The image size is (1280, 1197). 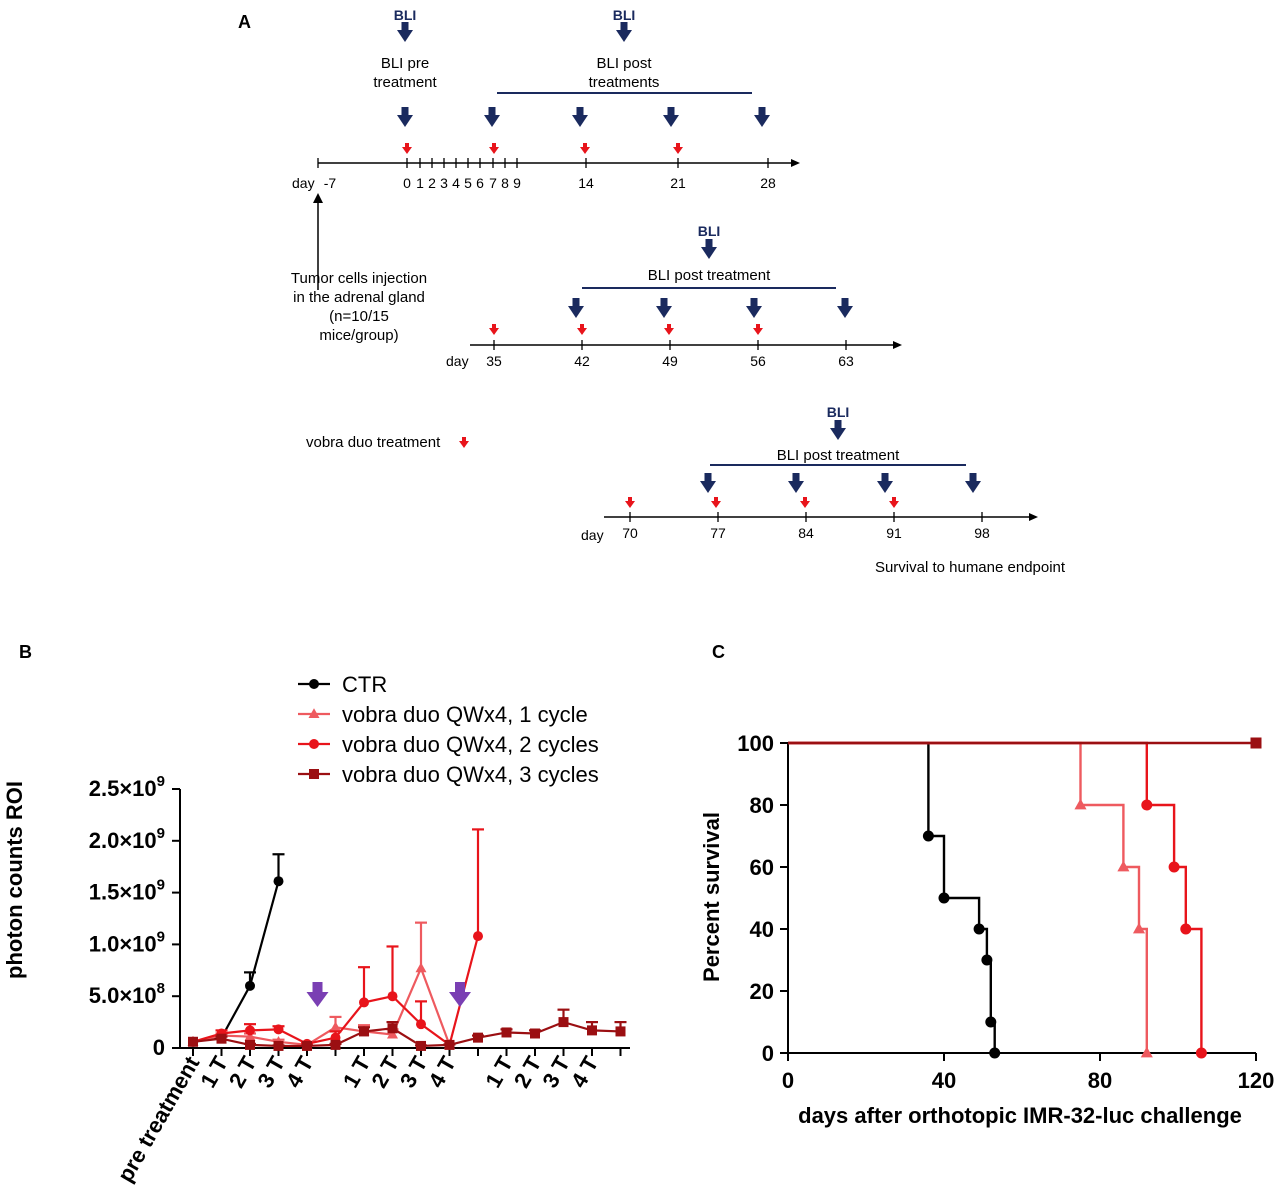 What do you see at coordinates (762, 991) in the screenshot?
I see `y-tick-label: 20` at bounding box center [762, 991].